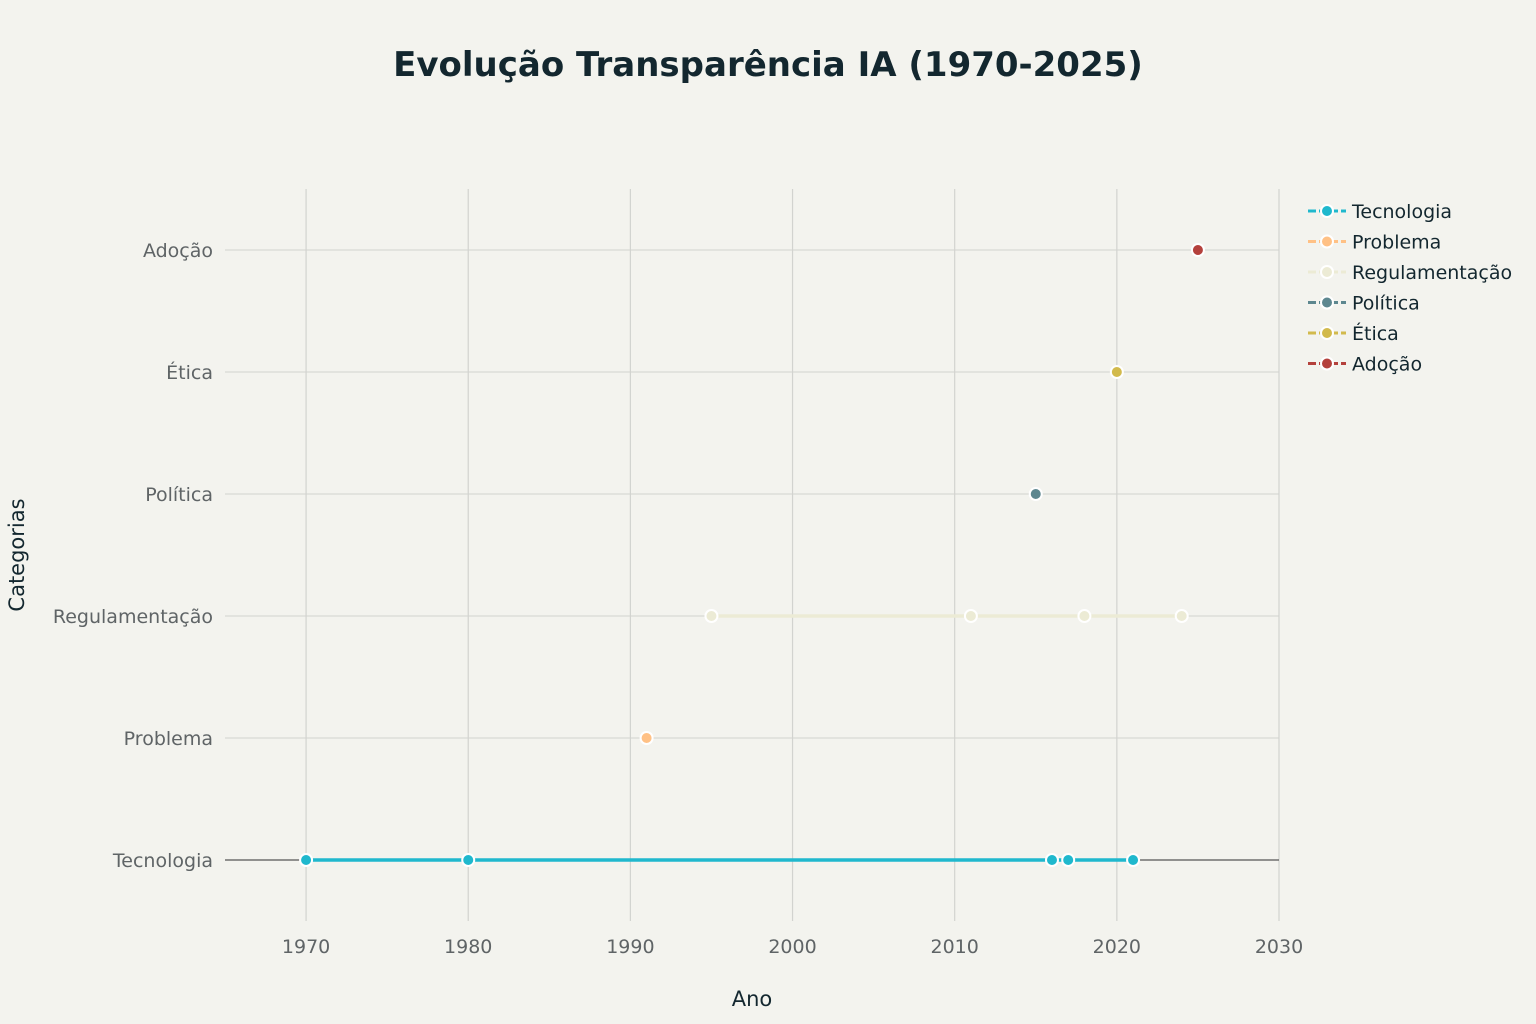 The height and width of the screenshot is (1024, 1536). Describe the element at coordinates (468, 947) in the screenshot. I see `x-tick-label: 1980` at that location.